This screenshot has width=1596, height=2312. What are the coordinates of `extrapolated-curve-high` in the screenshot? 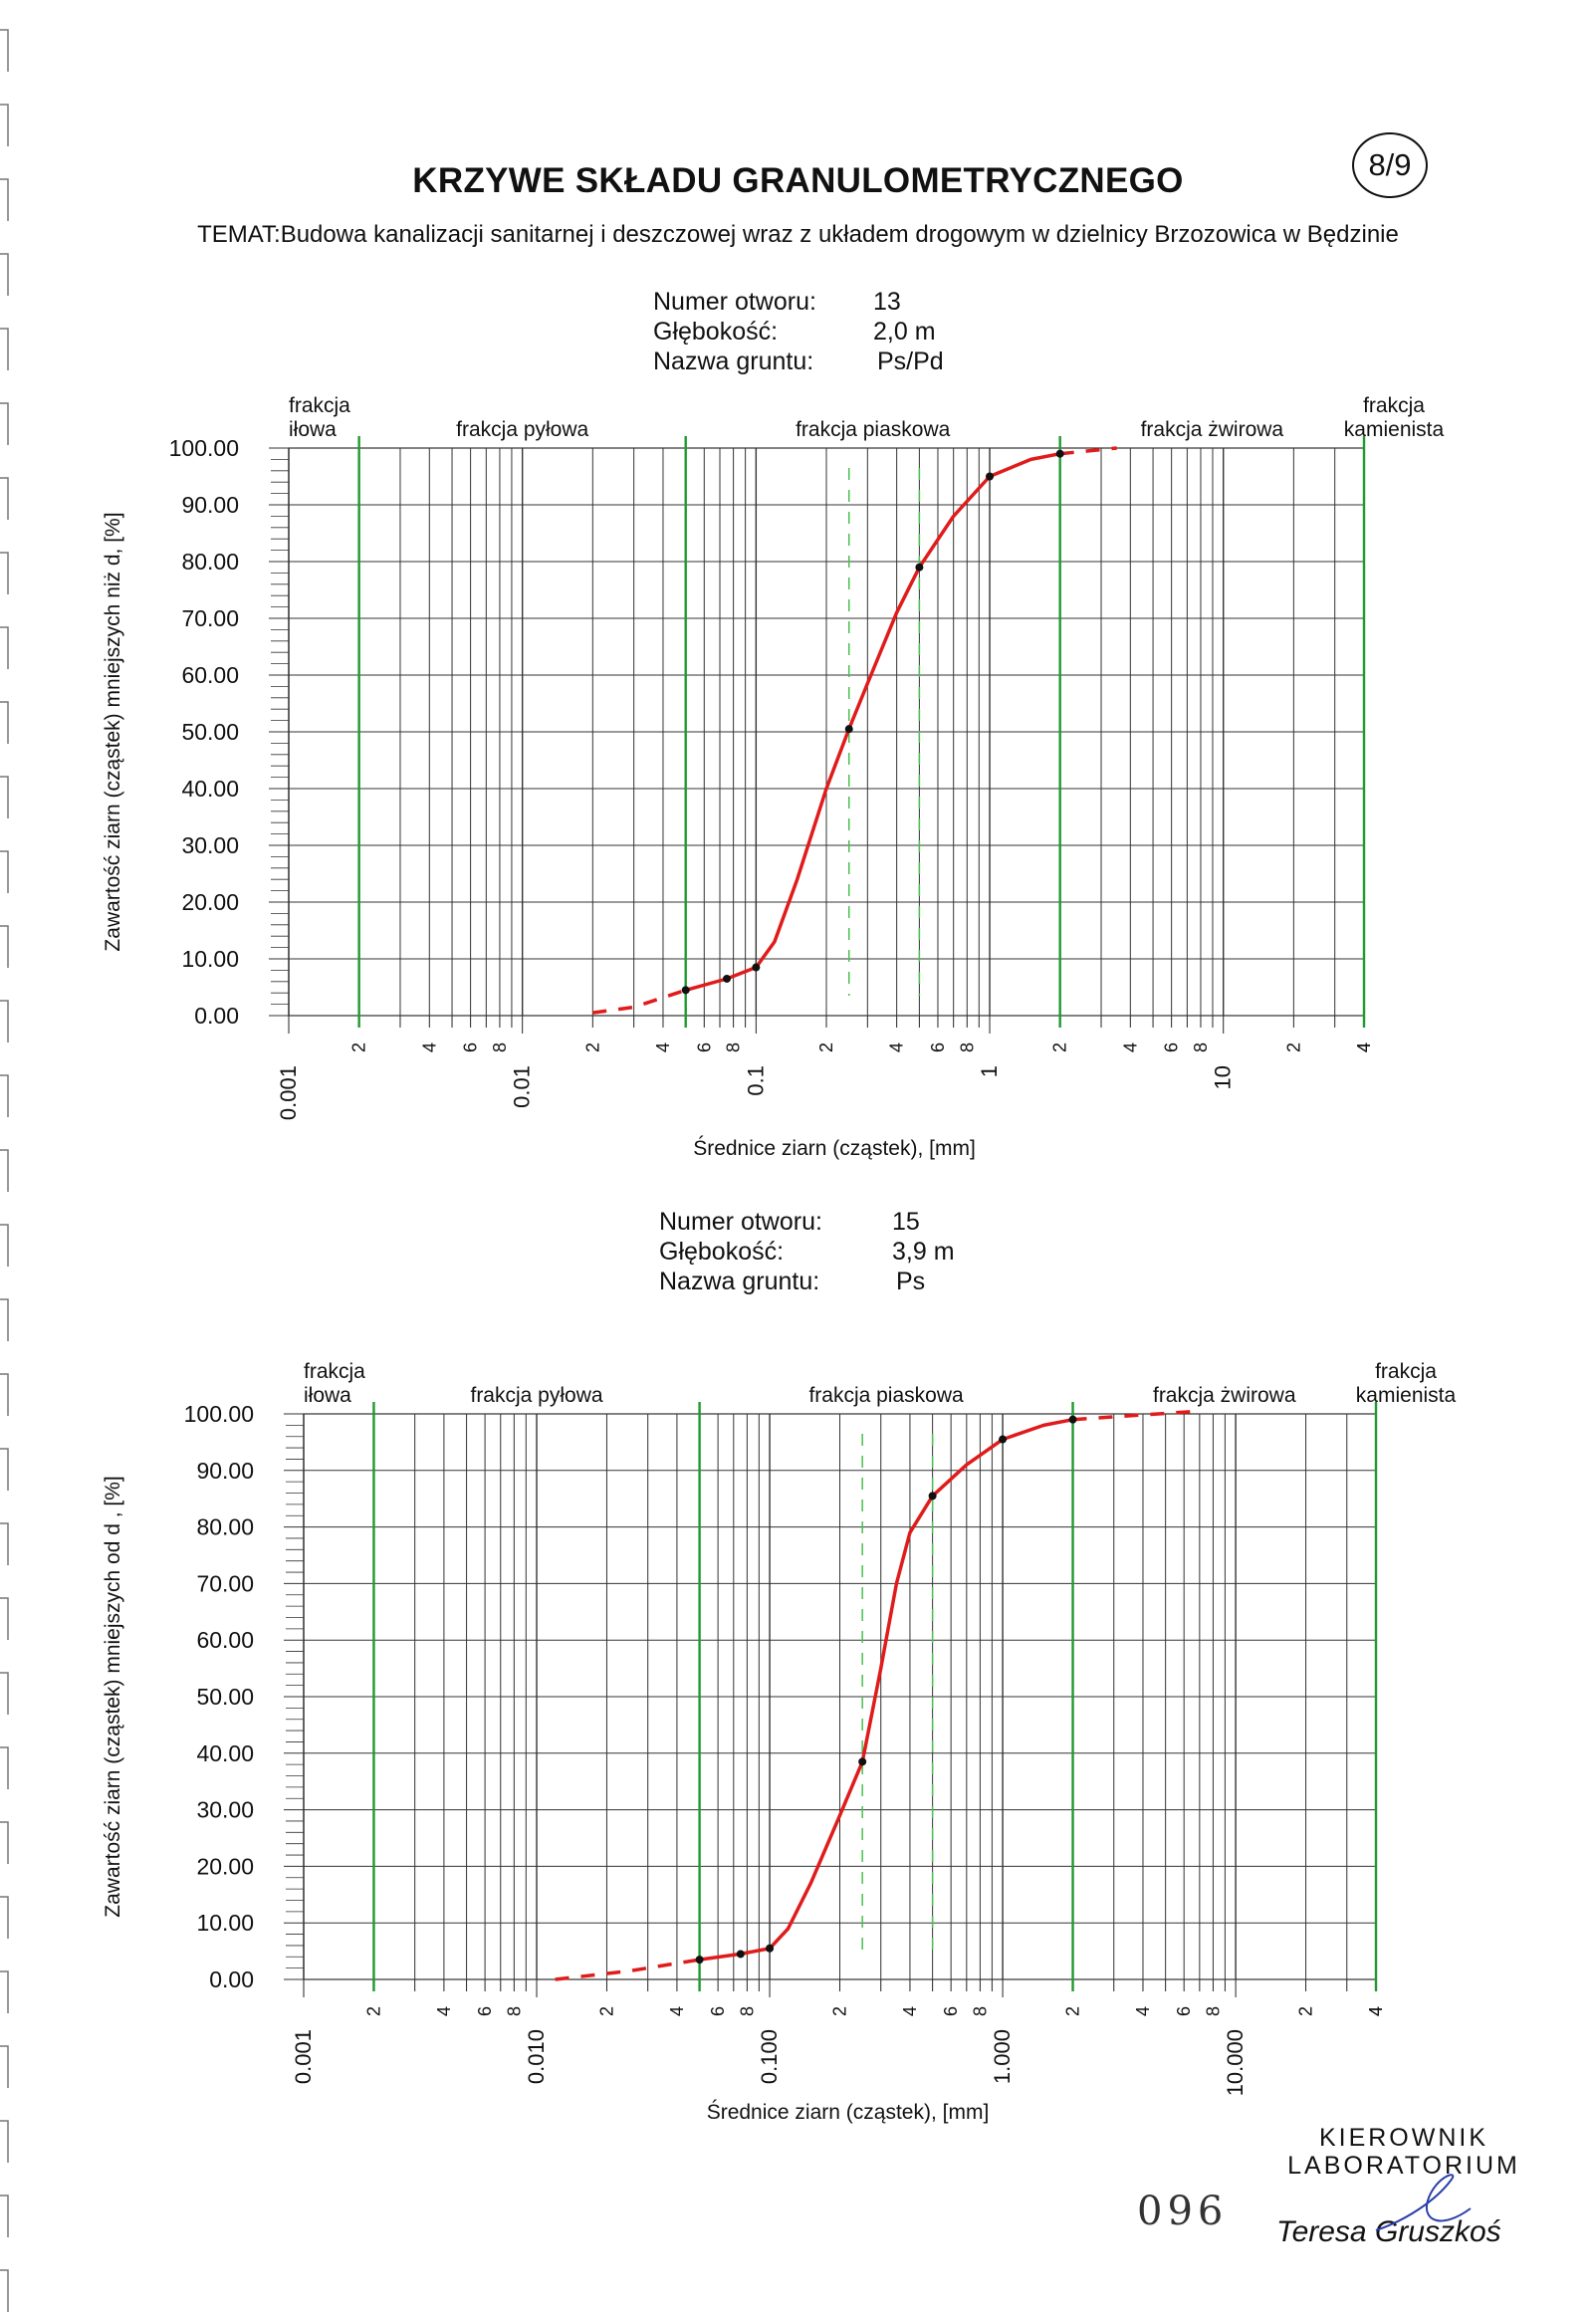 It's located at (1136, 1415).